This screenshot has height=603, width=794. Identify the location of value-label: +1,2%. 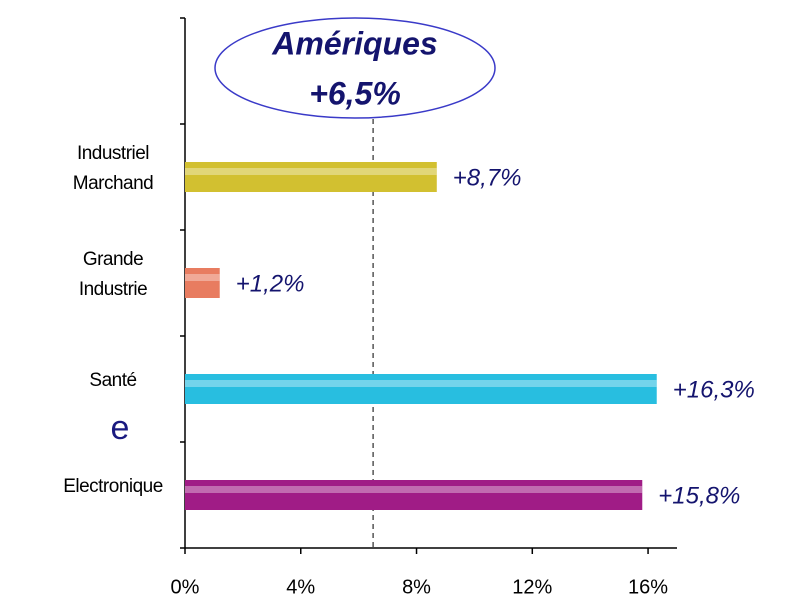
(270, 283).